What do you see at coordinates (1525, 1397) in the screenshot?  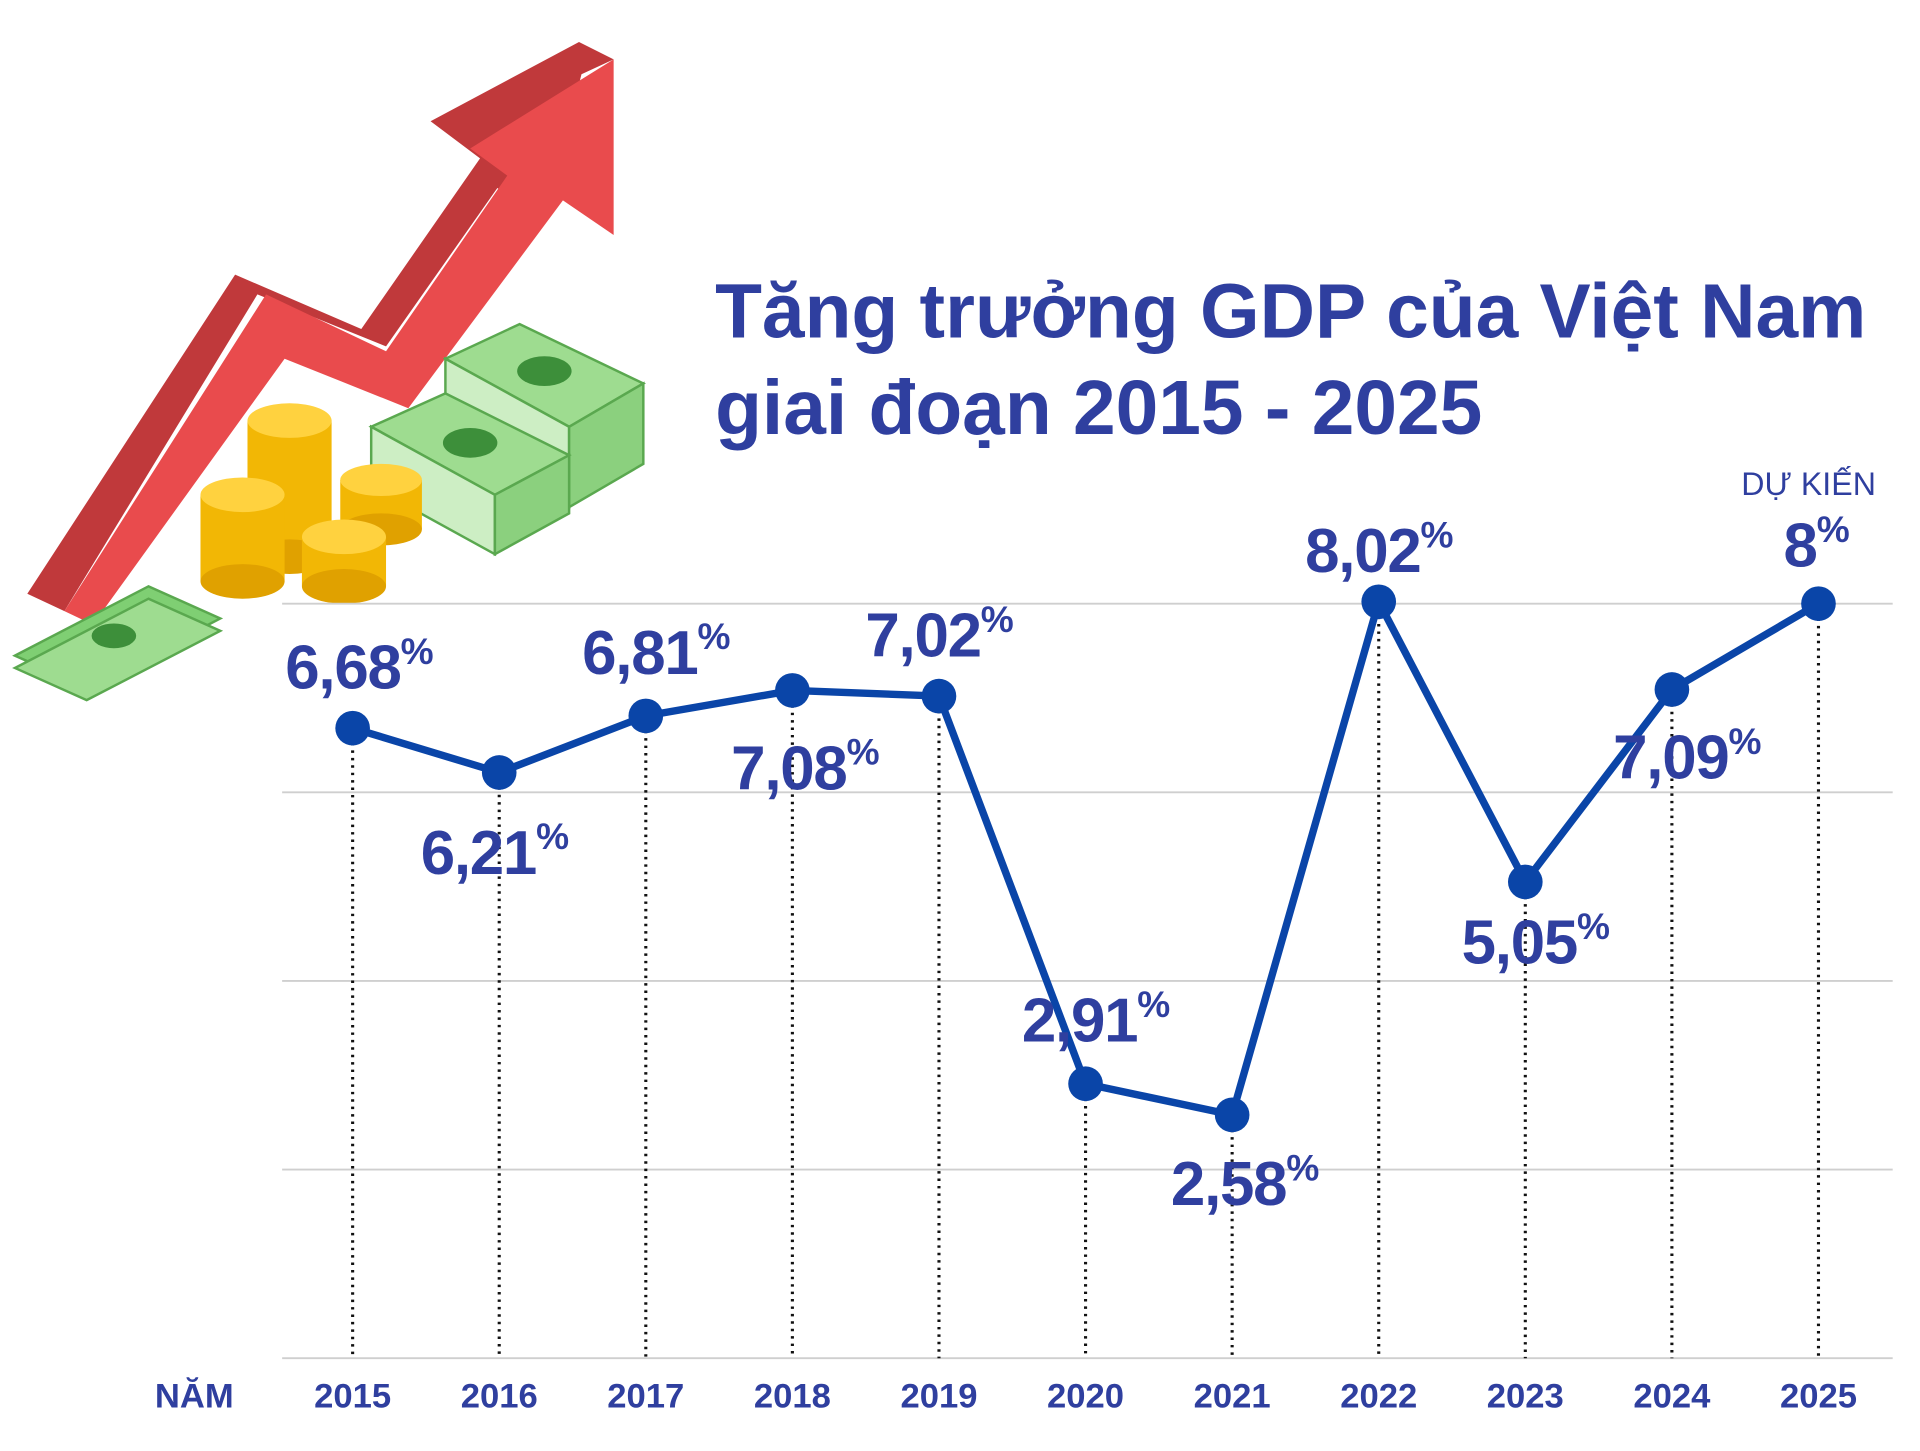 I see `x-tick-label: 2023` at bounding box center [1525, 1397].